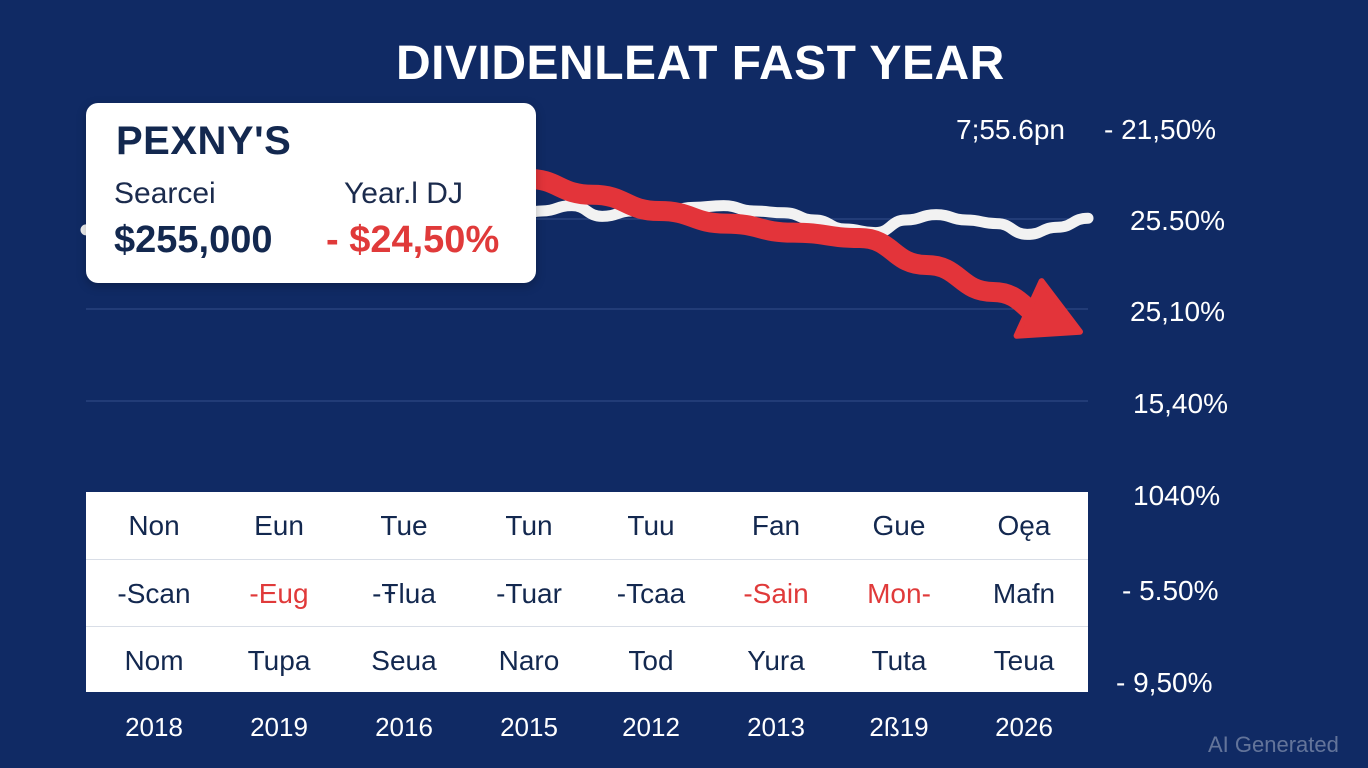  What do you see at coordinates (587, 659) in the screenshot?
I see `table-row: Nom Tupa Seua Naro Tod Yura Tuta Teua` at bounding box center [587, 659].